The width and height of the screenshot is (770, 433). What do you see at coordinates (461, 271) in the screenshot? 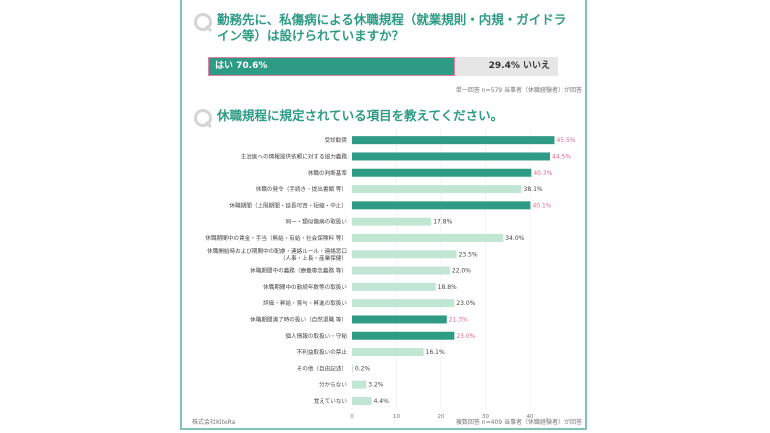
I see `bar-value-label: 22.0%` at bounding box center [461, 271].